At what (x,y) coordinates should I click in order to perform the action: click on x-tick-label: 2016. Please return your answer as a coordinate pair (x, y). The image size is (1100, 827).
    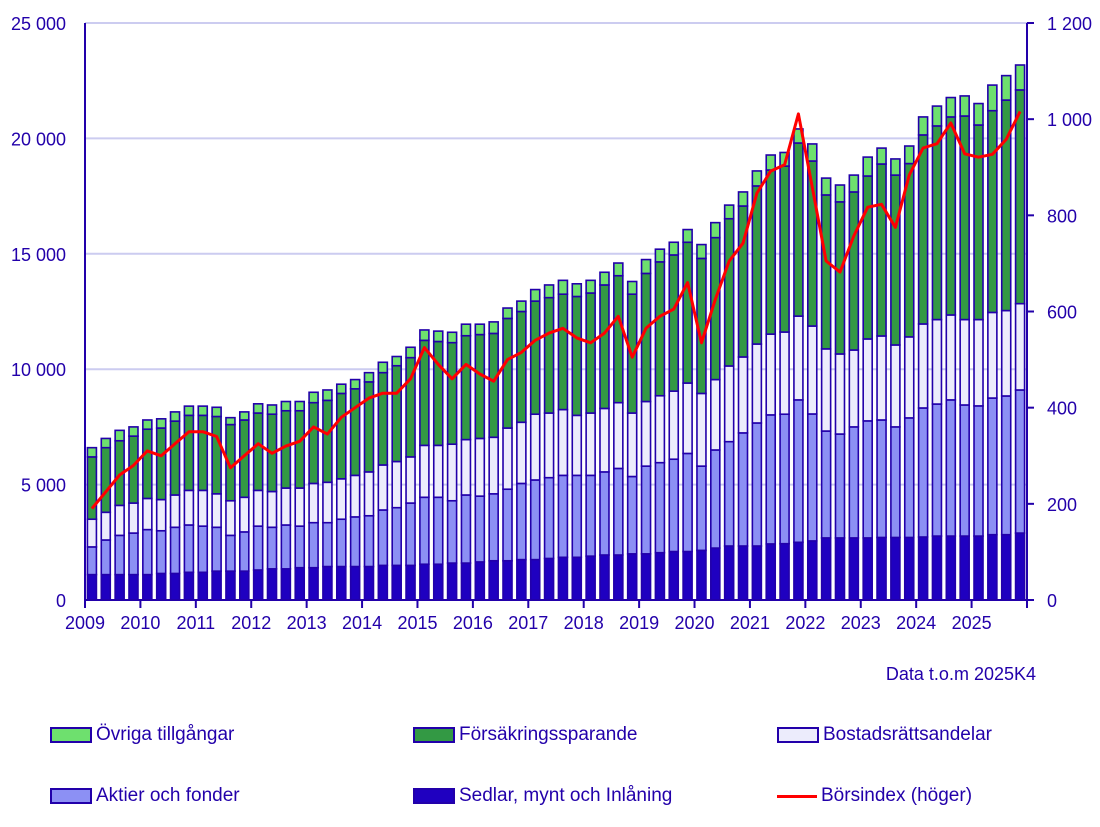
    Looking at the image, I should click on (473, 623).